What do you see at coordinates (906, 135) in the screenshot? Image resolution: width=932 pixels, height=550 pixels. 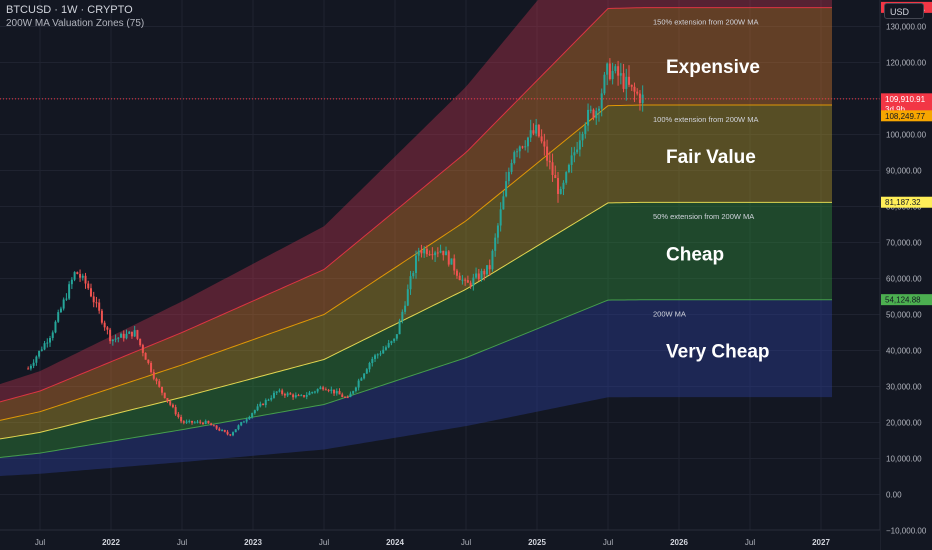 I see `y-tick-label: 100,000.00` at bounding box center [906, 135].